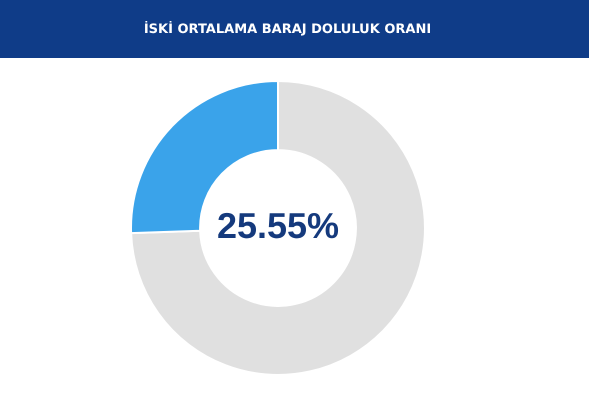  What do you see at coordinates (288, 29) in the screenshot?
I see `chart-title: İSKİ ORTALAMA BARAJ DOLULUK ORANI` at bounding box center [288, 29].